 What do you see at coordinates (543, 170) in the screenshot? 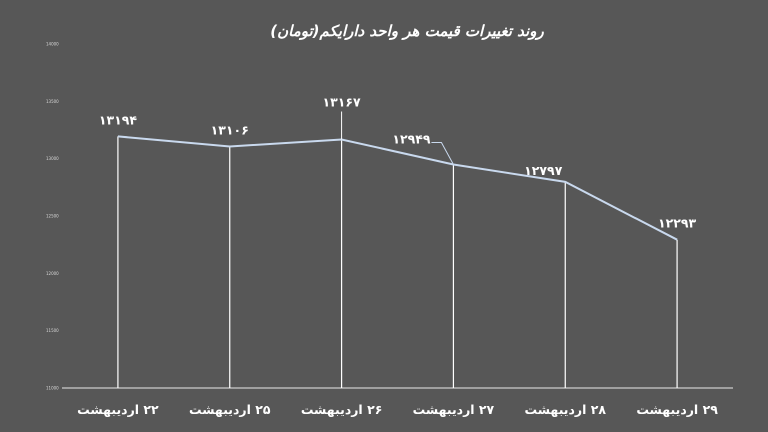
I see `data-label: ۱۲۷۹۷` at bounding box center [543, 170].